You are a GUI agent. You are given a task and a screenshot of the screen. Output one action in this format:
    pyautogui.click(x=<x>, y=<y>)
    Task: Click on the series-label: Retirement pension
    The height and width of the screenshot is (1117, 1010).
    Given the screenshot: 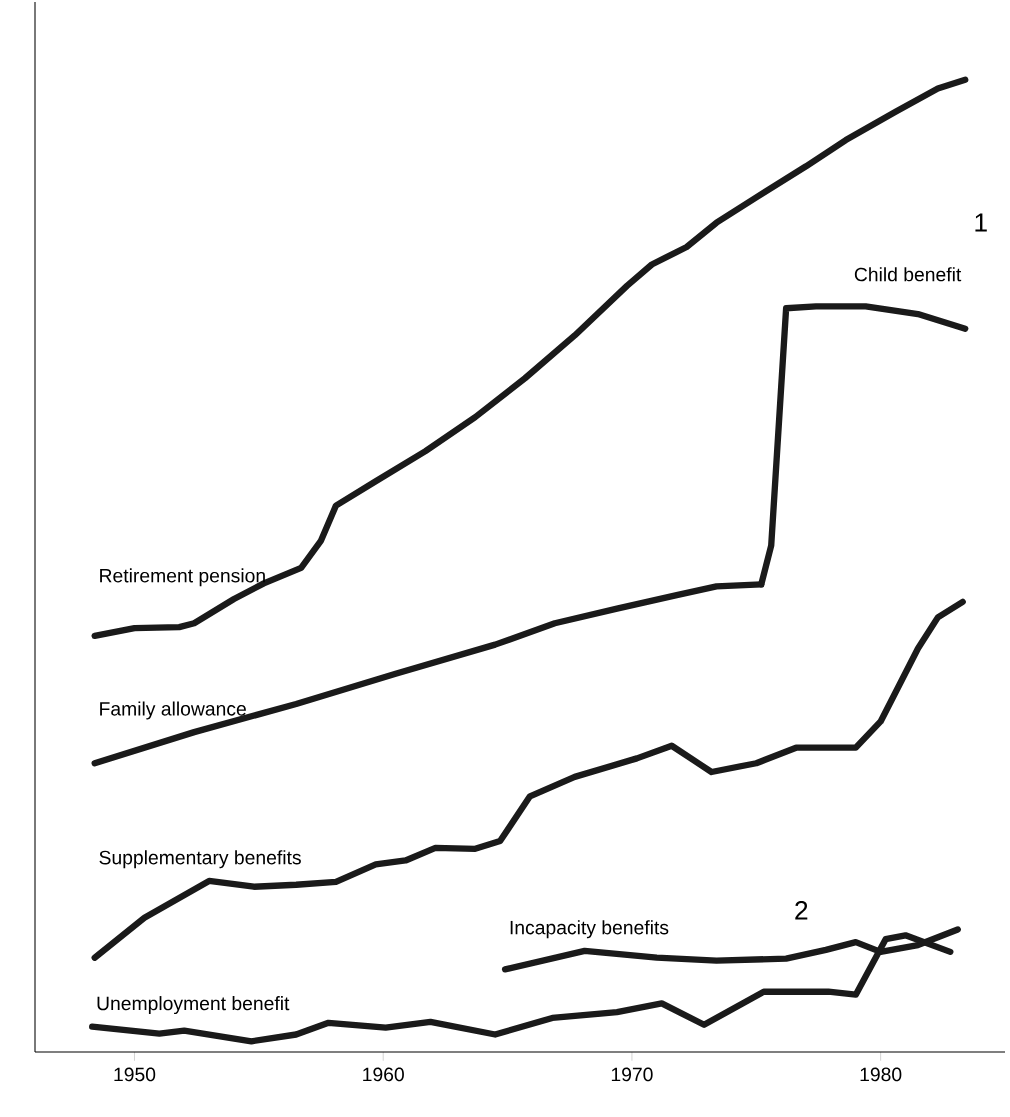 What is the action you would take?
    pyautogui.click(x=182, y=577)
    